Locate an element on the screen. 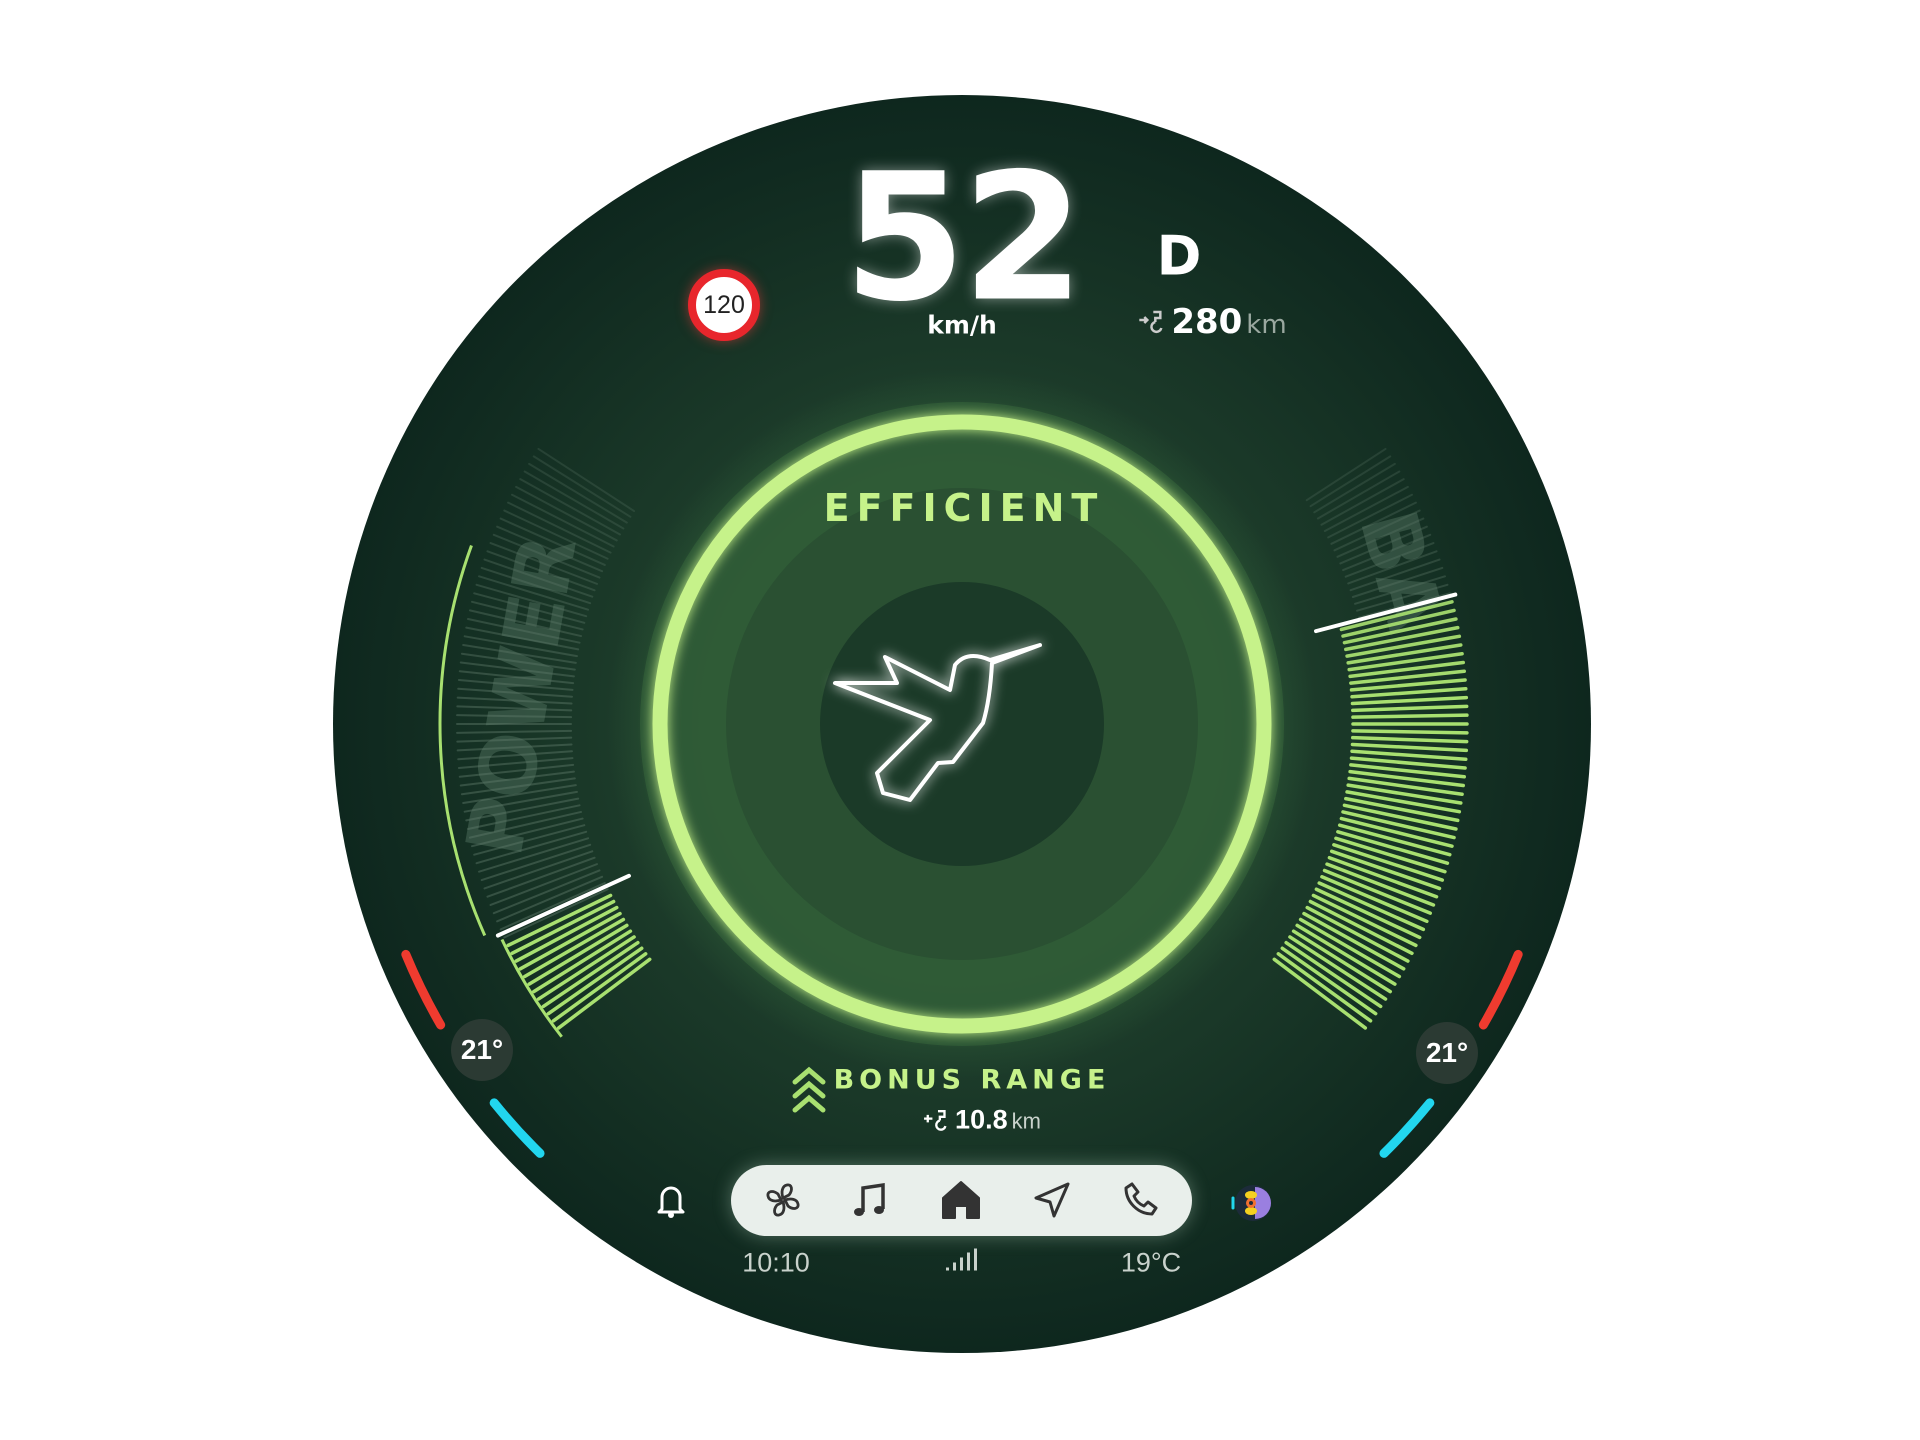  nav-home-button is located at coordinates (961, 1200).